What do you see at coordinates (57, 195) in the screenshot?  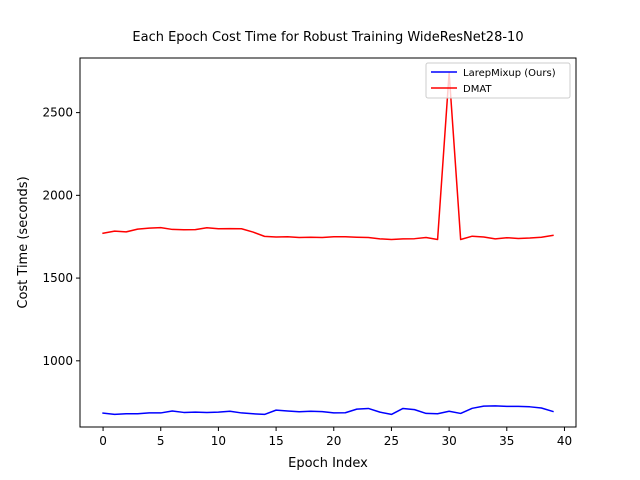 I see `y-tick-label: 2000` at bounding box center [57, 195].